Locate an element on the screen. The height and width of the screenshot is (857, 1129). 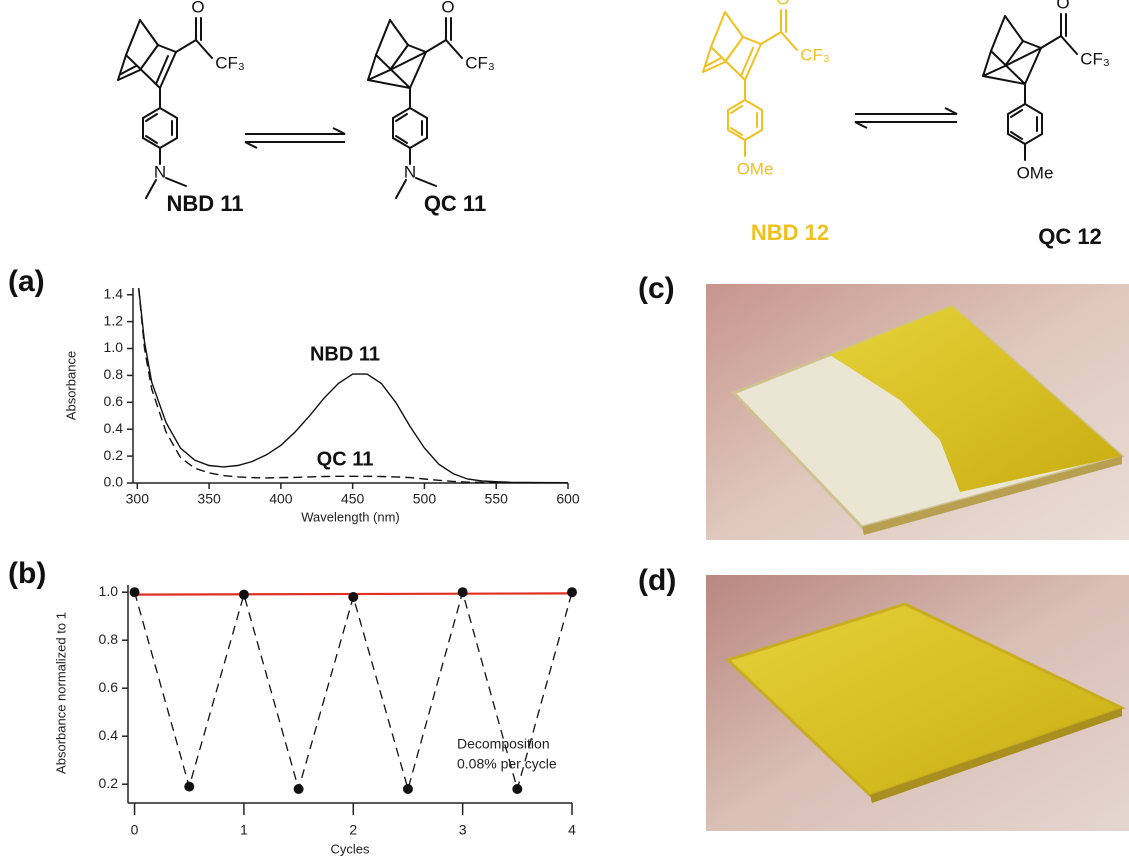
x-tick-label: 0 is located at coordinates (135, 830).